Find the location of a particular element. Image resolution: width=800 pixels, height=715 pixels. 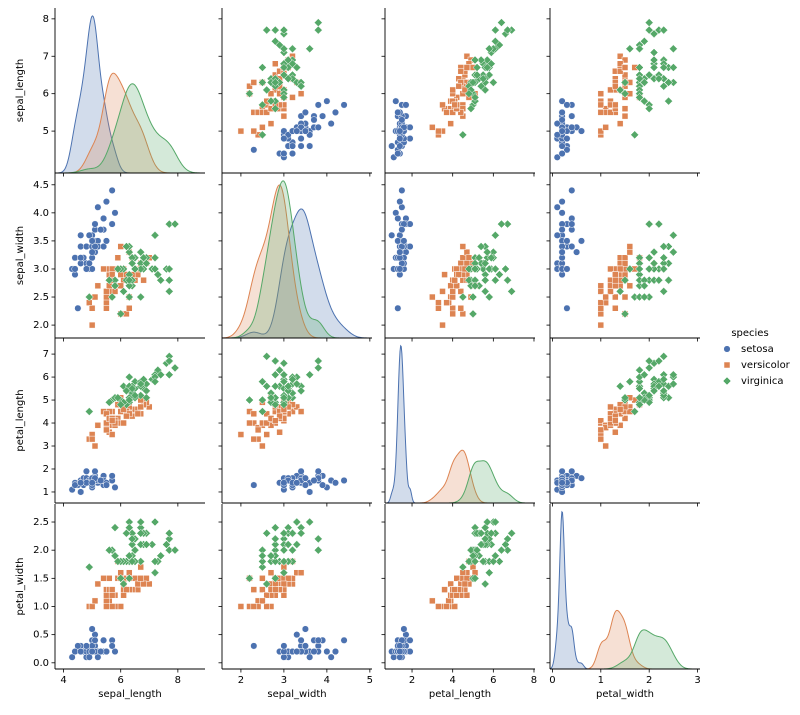

x-tick-label: 0 is located at coordinates (552, 680).